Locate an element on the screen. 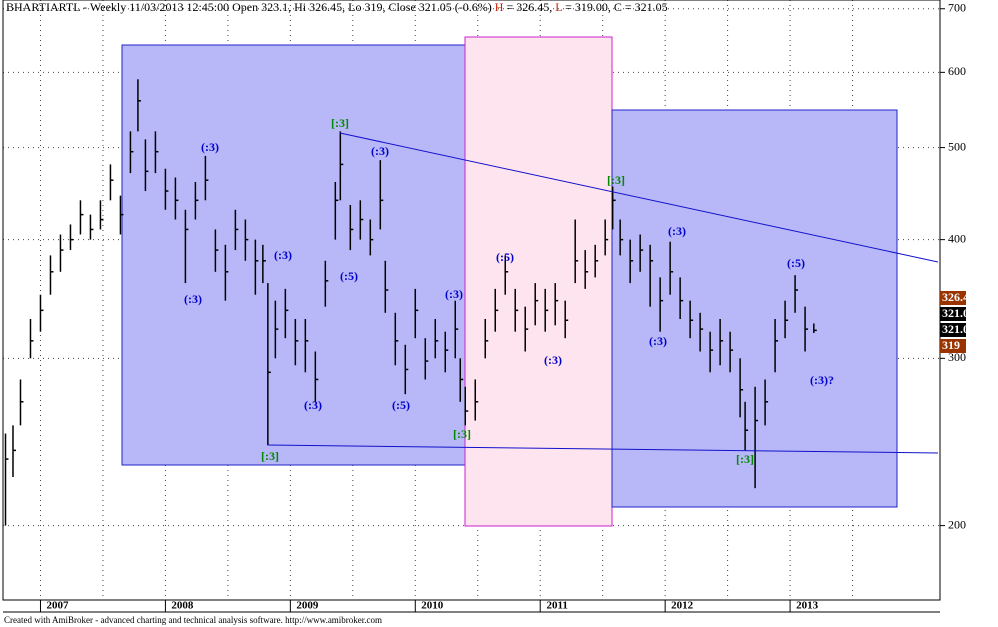 The image size is (998, 627). x-tick-label: 2010 is located at coordinates (432, 606).